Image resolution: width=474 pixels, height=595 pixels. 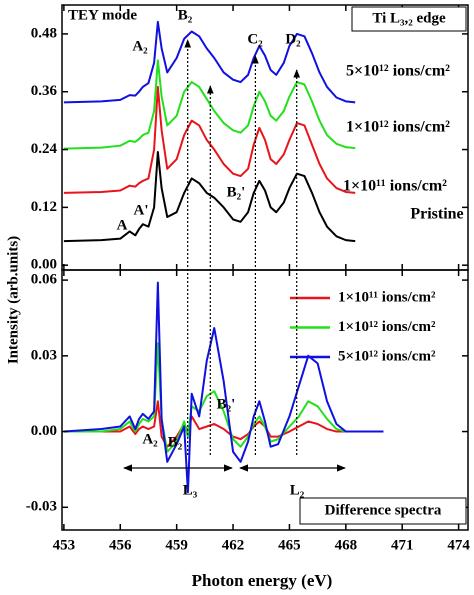 I want to click on y-tick-label: 0.03, so click(x=44, y=355).